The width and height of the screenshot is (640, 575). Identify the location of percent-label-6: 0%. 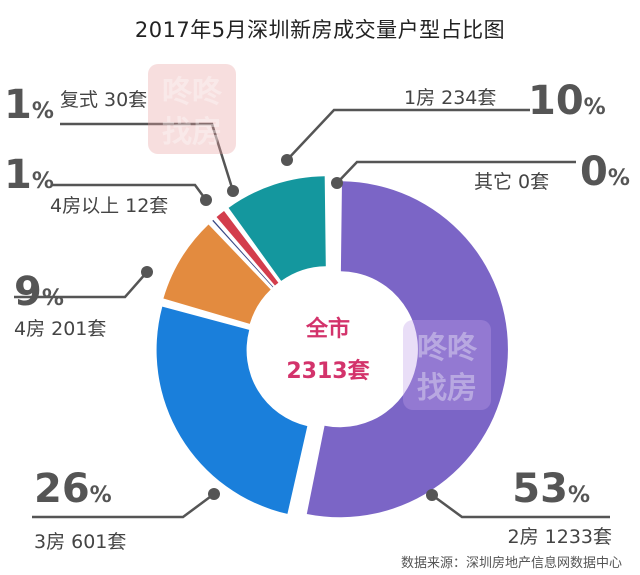
(605, 172).